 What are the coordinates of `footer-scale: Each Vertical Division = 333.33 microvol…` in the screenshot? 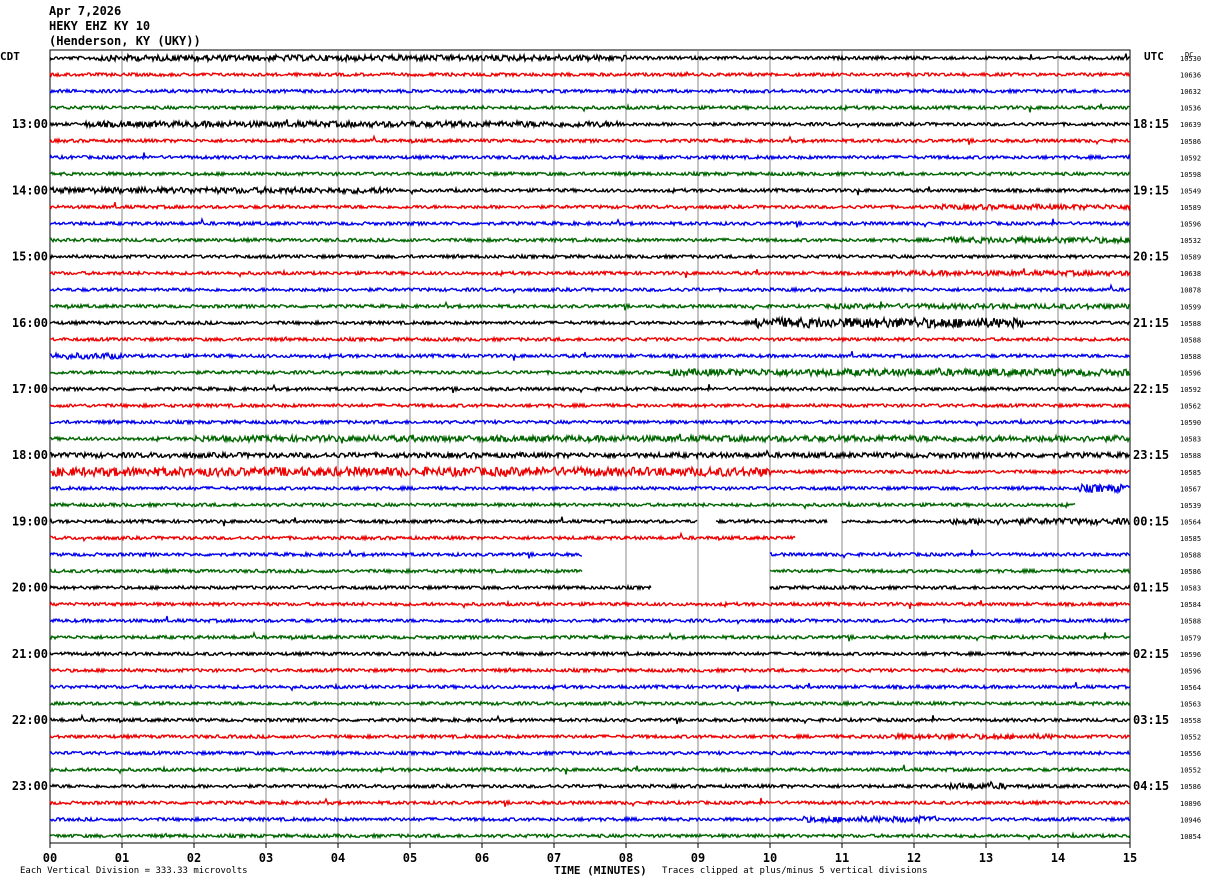 It's located at (134, 871).